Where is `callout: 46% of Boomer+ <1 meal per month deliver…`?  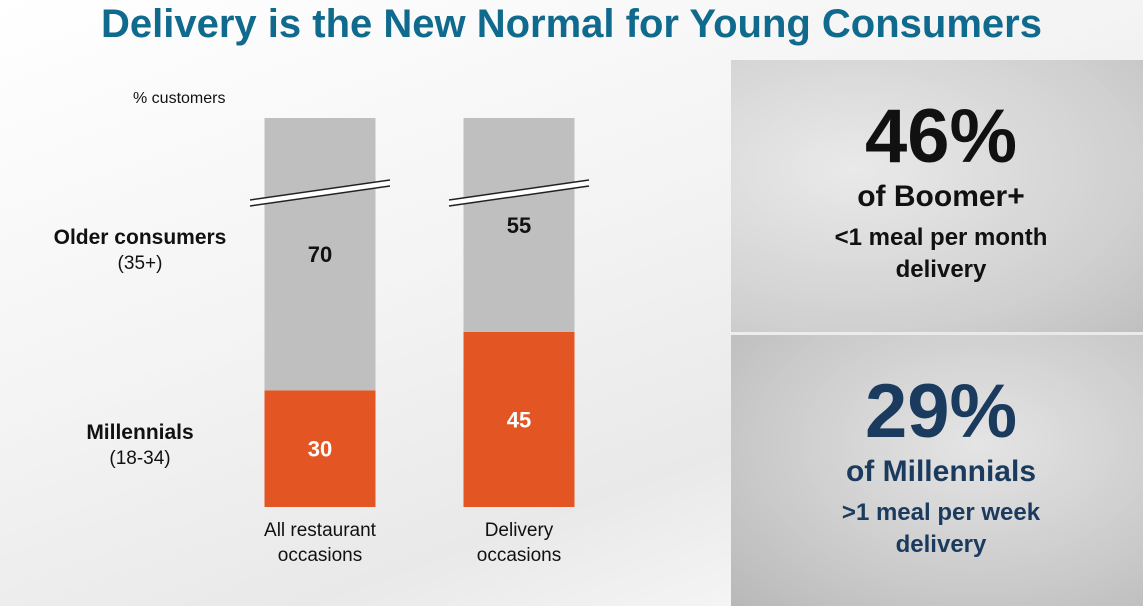 callout: 46% of Boomer+ <1 meal per month deliver… is located at coordinates (941, 191).